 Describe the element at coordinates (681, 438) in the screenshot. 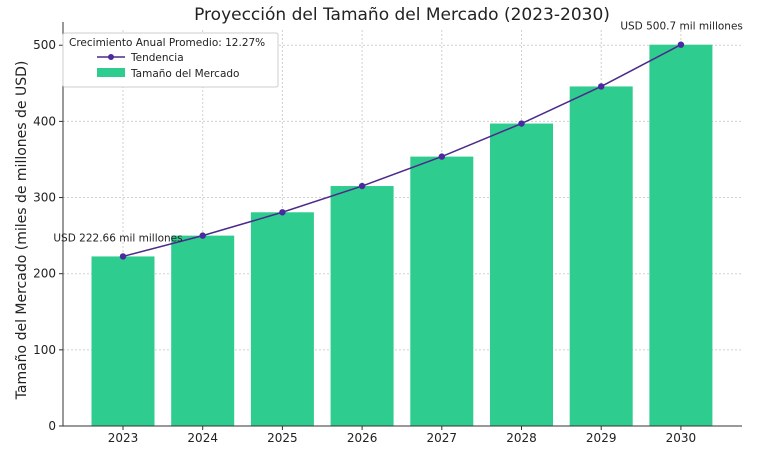

I see `x-tick-label: 2030` at that location.